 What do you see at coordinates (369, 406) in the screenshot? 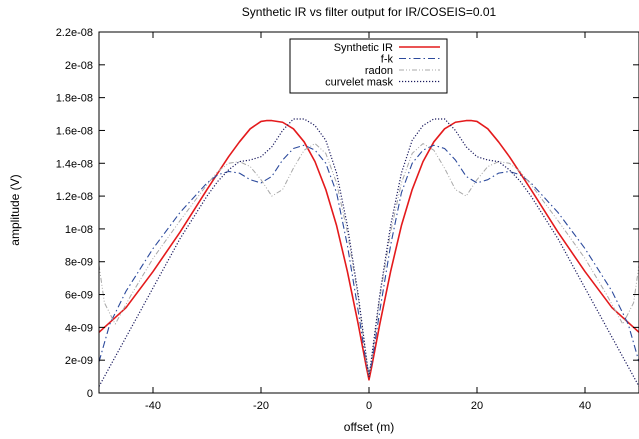
I see `x-tick-label: 0` at bounding box center [369, 406].